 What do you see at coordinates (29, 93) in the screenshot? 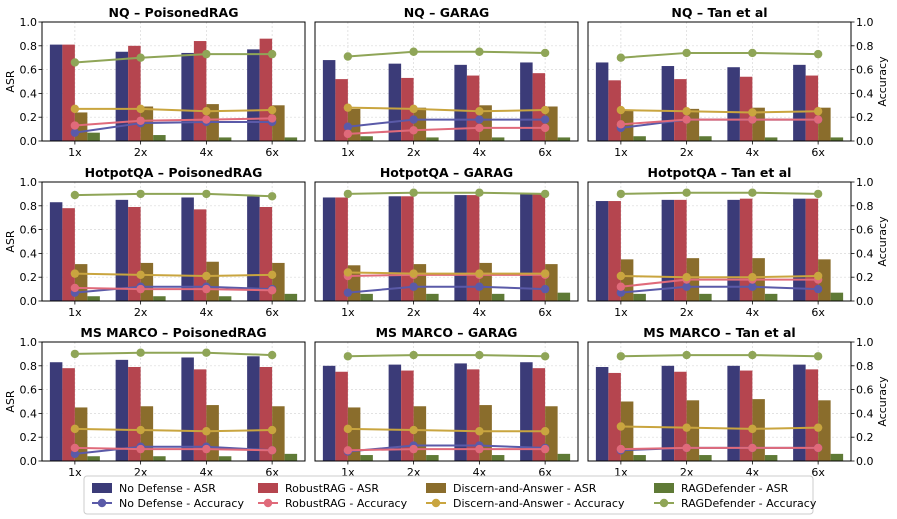
I see `y-tick-label: 0.4` at bounding box center [29, 93].